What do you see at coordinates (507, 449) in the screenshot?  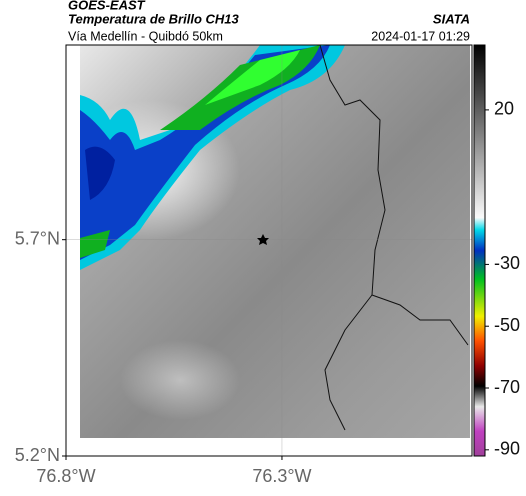 I see `colorbar-tick-label: -90` at bounding box center [507, 449].